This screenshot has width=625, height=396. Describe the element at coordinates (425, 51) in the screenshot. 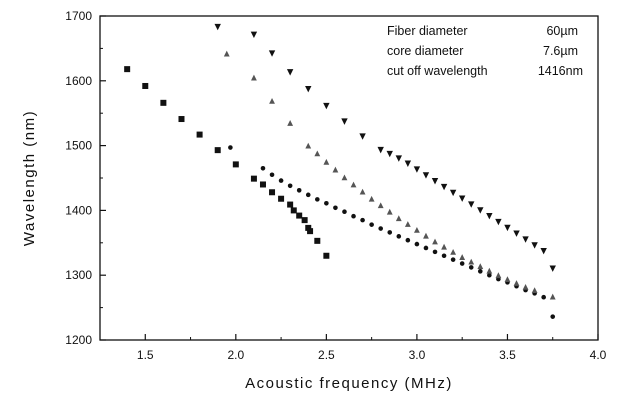

I see `annotation-label-core-diameter: core diameter` at that location.